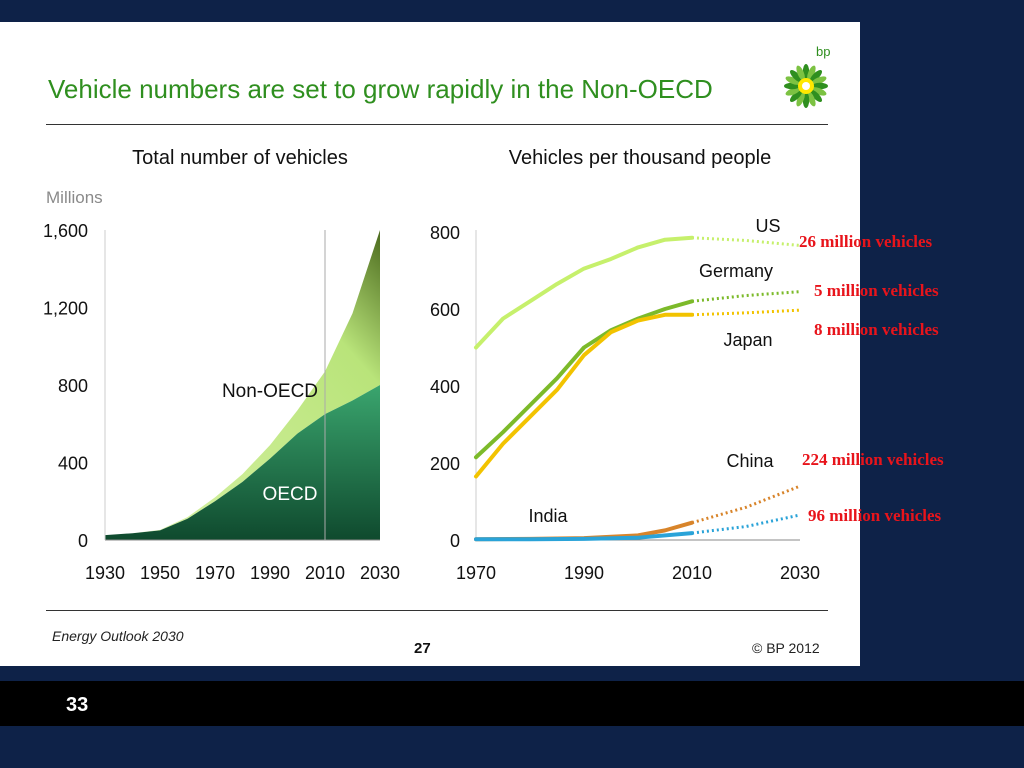 The image size is (1024, 768). What do you see at coordinates (747, 340) in the screenshot?
I see `japan-series-label: Japan` at bounding box center [747, 340].